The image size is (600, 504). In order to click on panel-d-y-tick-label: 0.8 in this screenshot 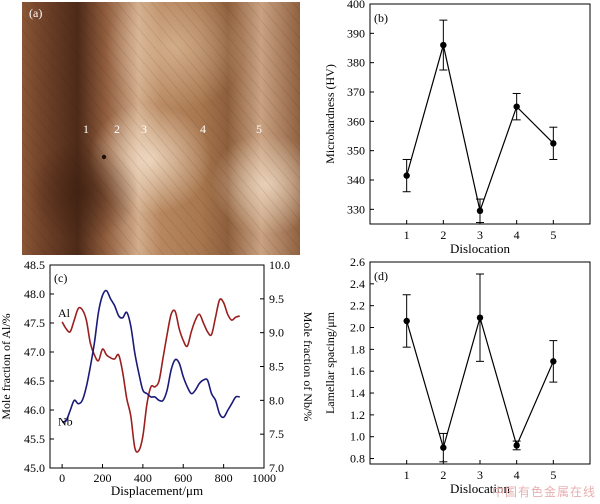, I will do `click(357, 459)`.